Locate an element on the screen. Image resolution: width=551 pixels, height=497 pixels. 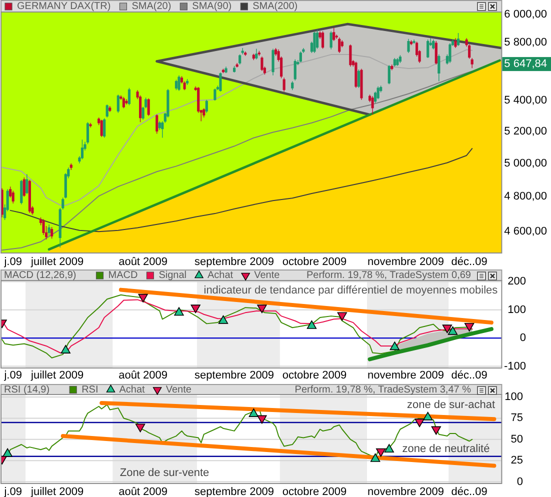
annotation: indicateur de tendance par différentiel de moyennes mobiles is located at coordinates (351, 290).